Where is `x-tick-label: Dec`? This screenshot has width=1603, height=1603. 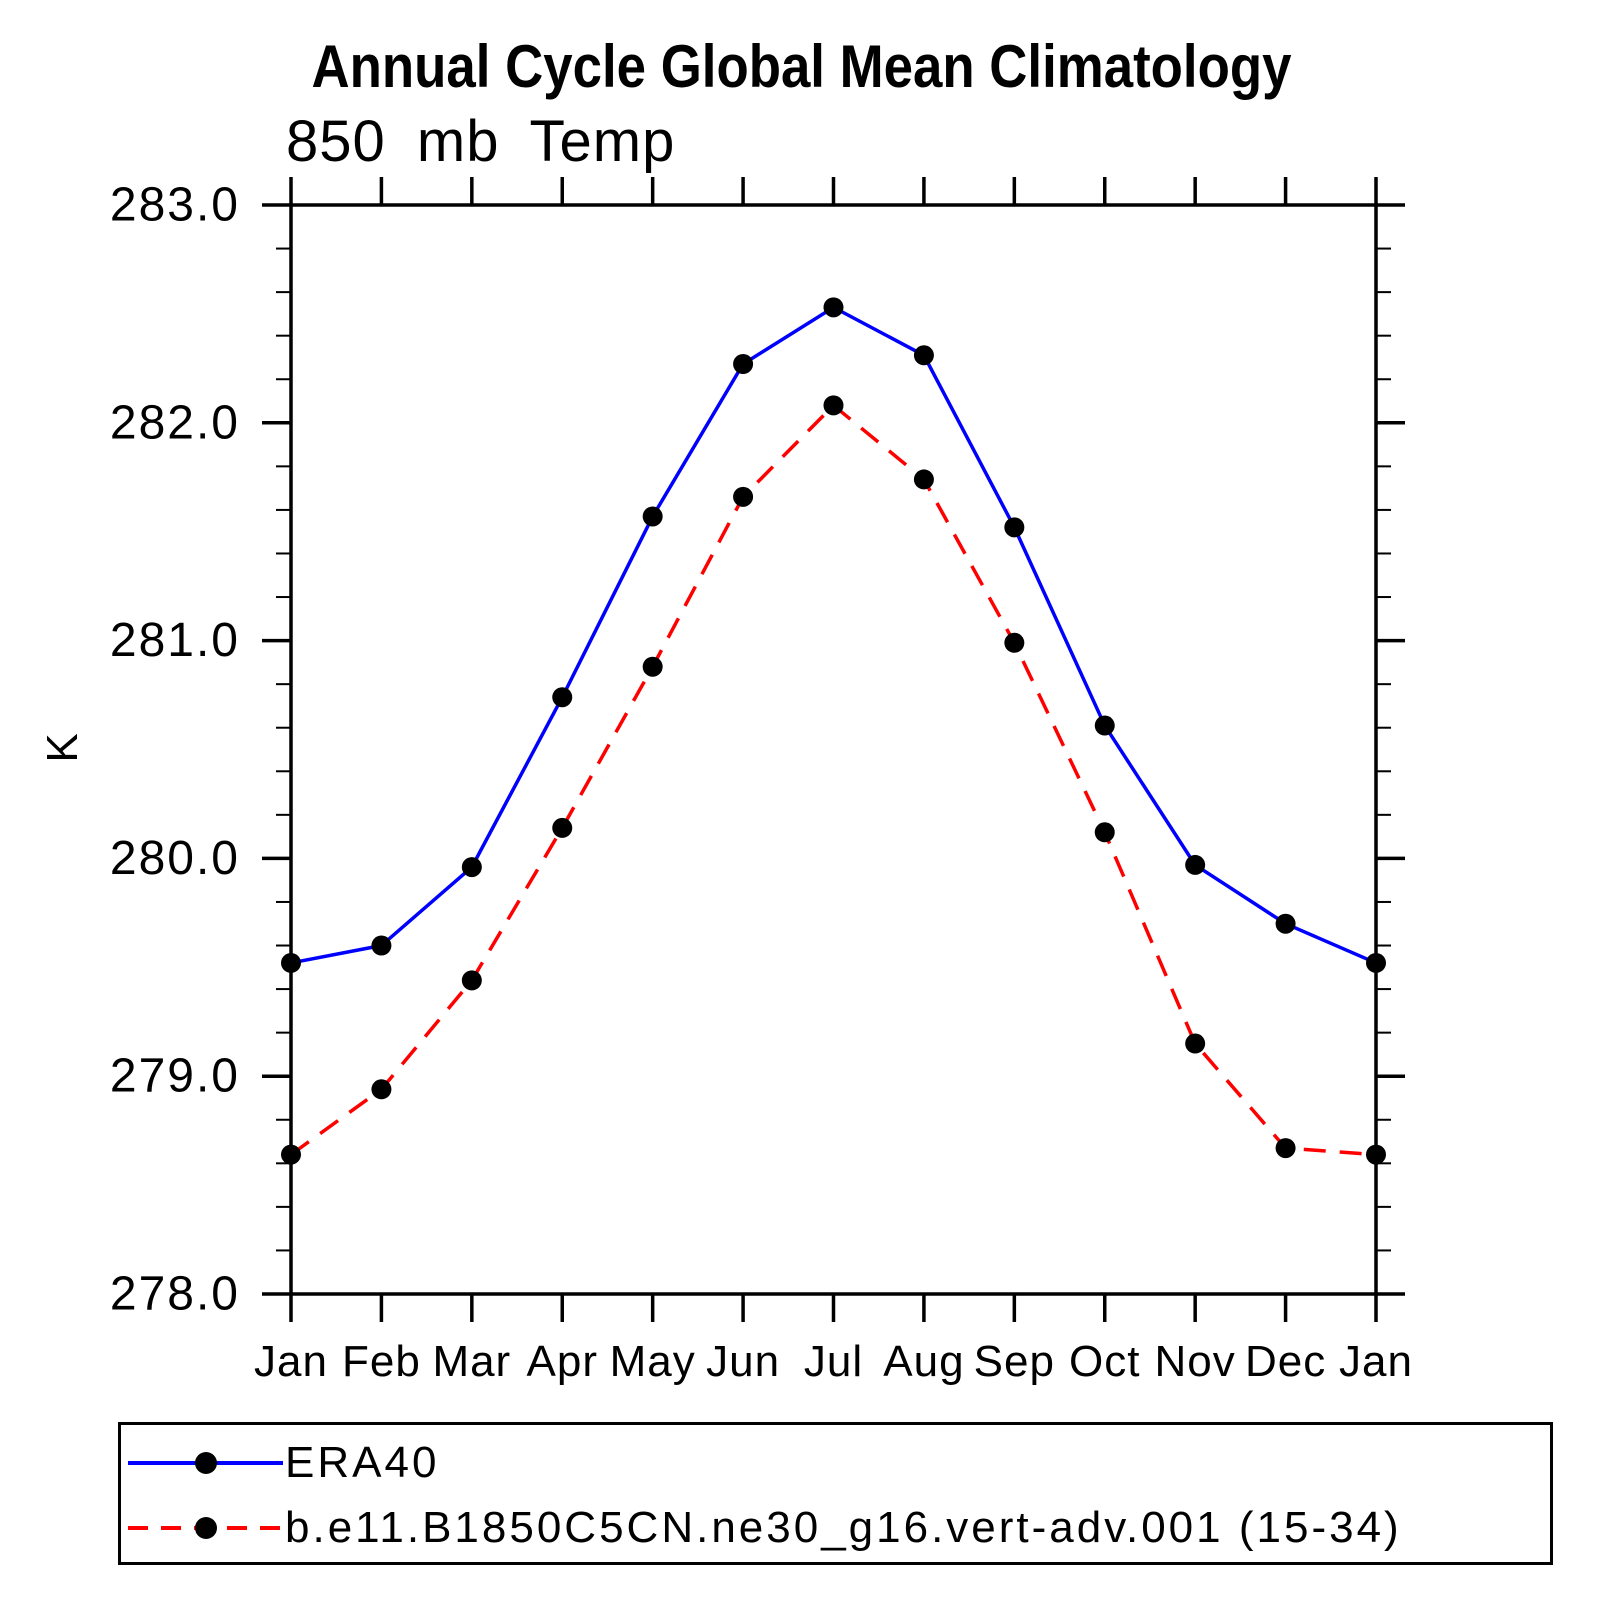
x-tick-label: Dec is located at coordinates (1285, 1361).